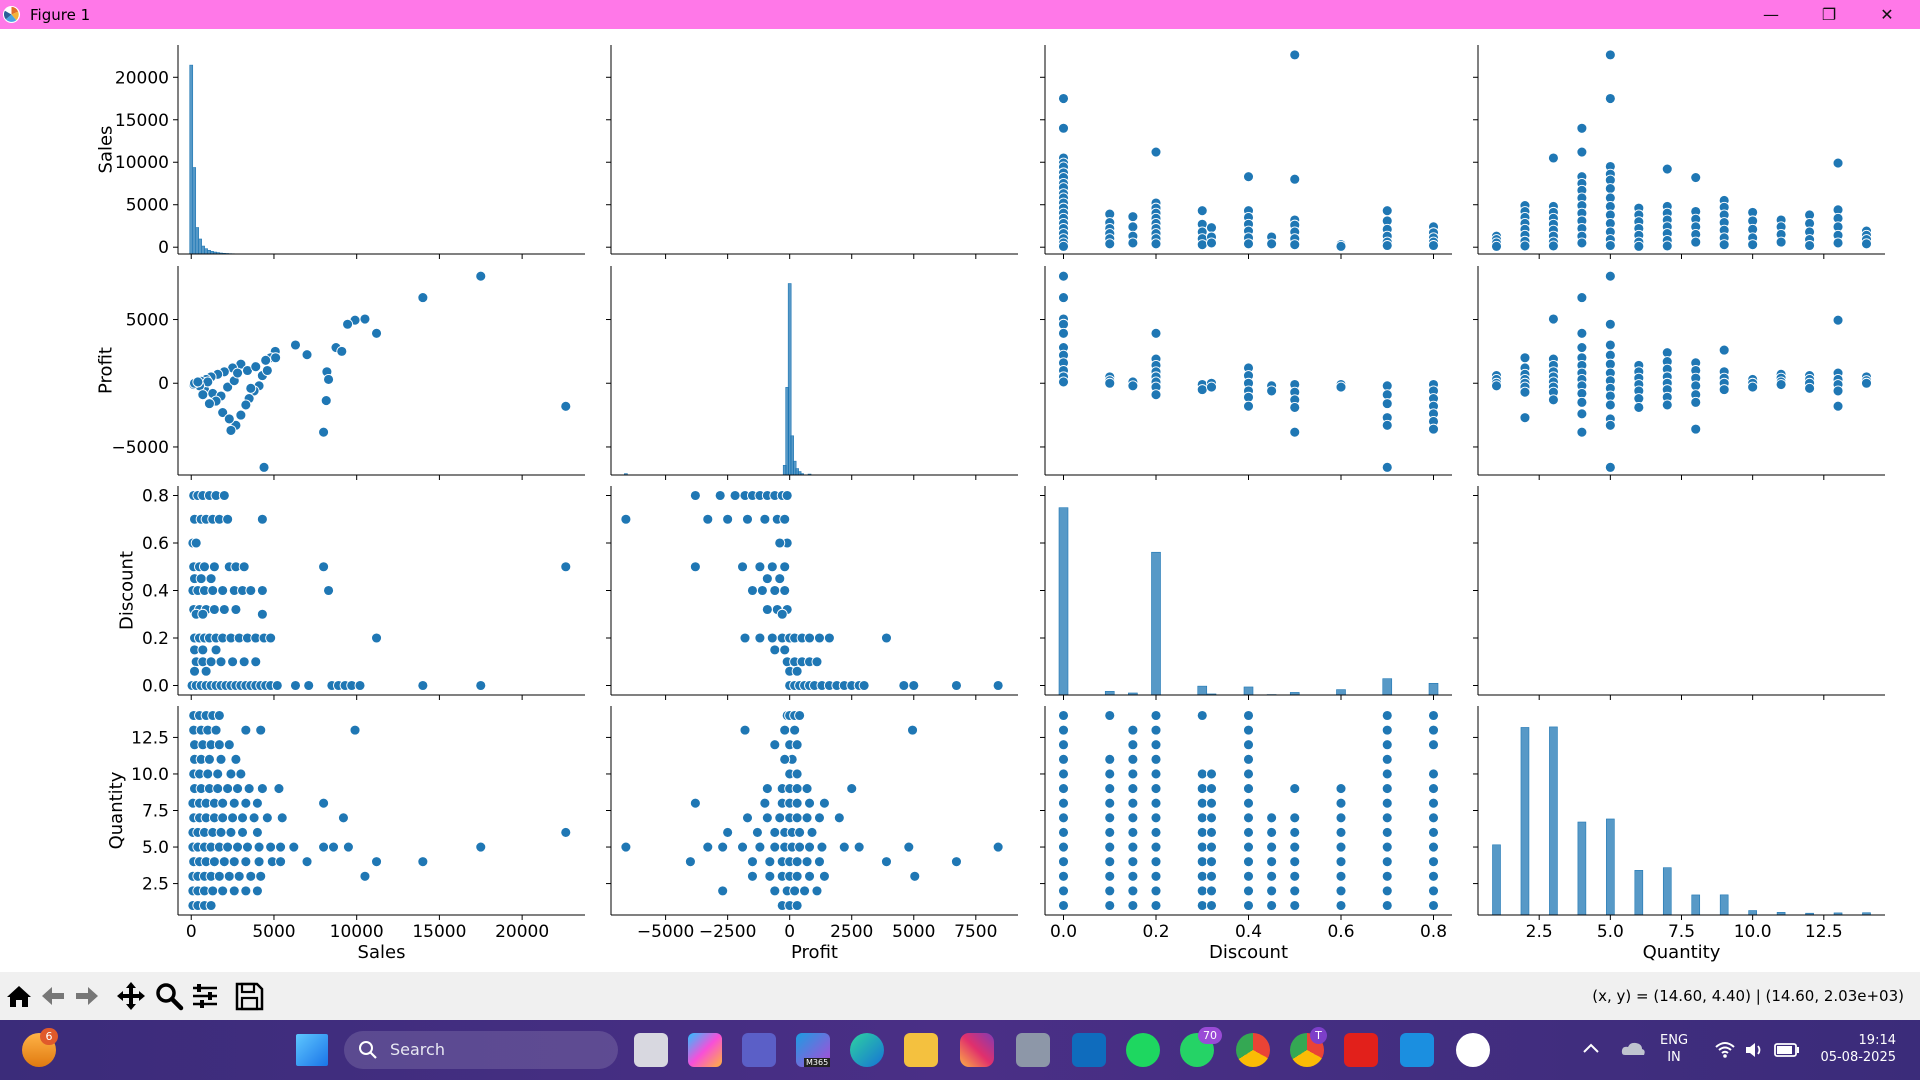 Image resolution: width=1920 pixels, height=1080 pixels. I want to click on minimize-icon: —, so click(1771, 14).